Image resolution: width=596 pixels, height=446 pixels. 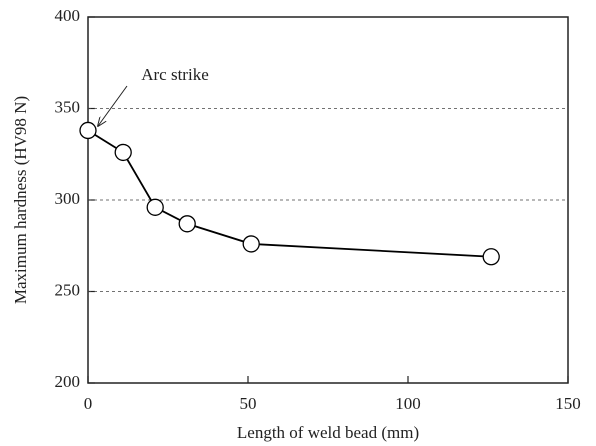 I want to click on x-tick-label: 0, so click(x=88, y=403).